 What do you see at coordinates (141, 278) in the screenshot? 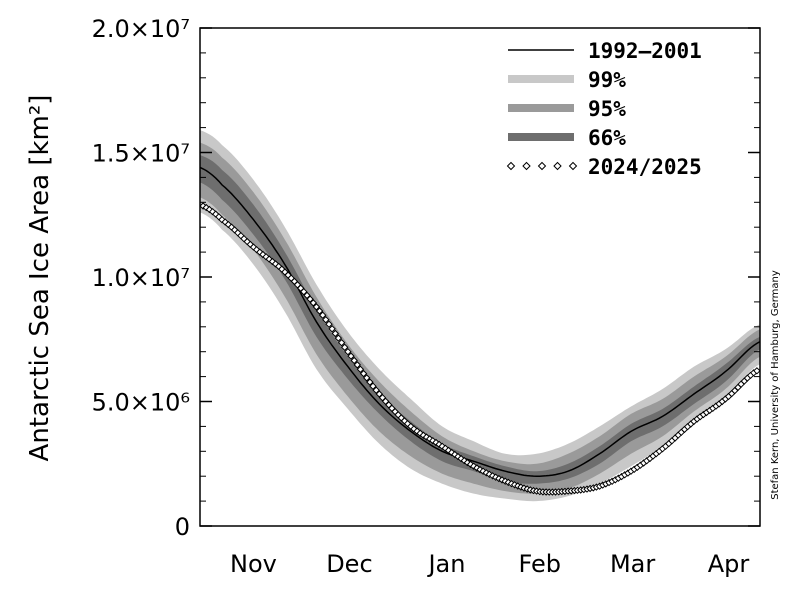
I see `y-tick-label: 1.0×10⁷` at bounding box center [141, 278].